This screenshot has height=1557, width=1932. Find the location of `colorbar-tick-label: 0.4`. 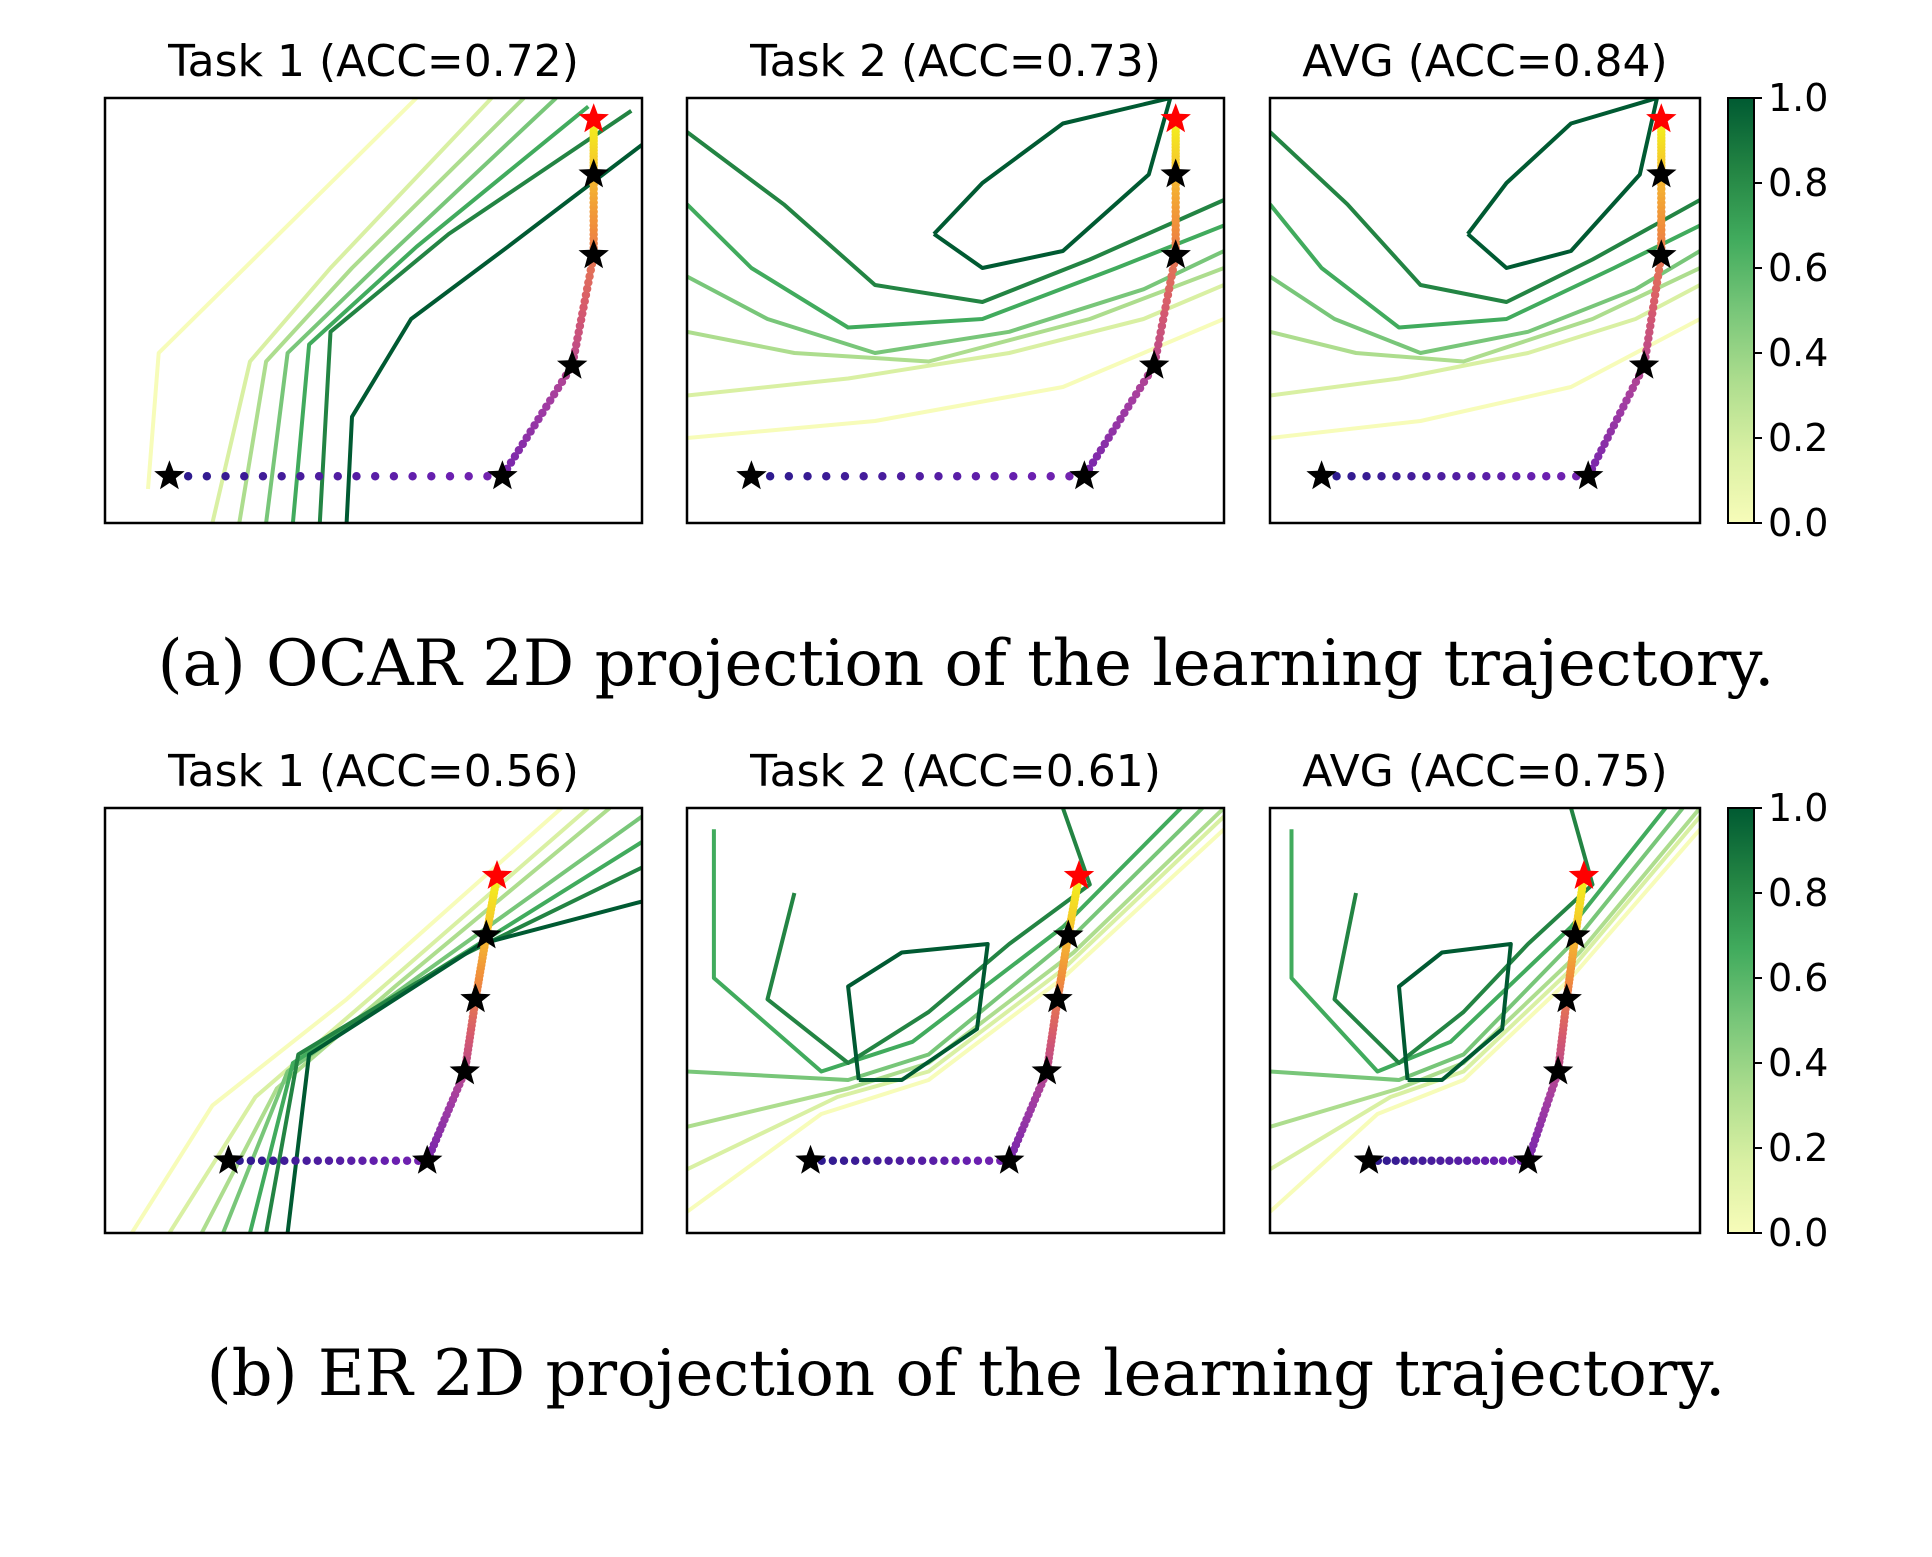

colorbar-tick-label: 0.4 is located at coordinates (1798, 1063).